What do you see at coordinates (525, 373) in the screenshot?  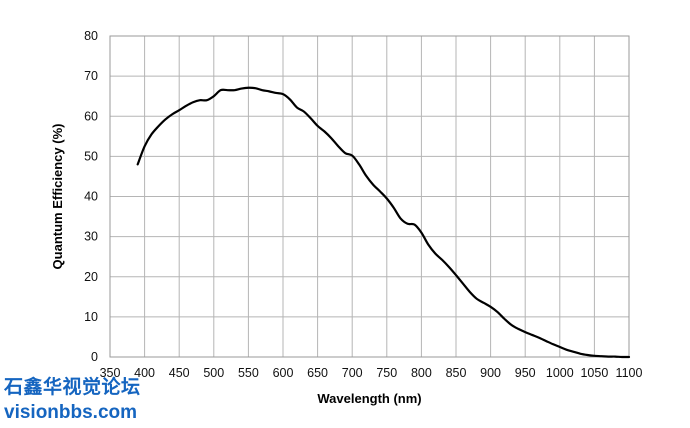 I see `x-tick-label: 950` at bounding box center [525, 373].